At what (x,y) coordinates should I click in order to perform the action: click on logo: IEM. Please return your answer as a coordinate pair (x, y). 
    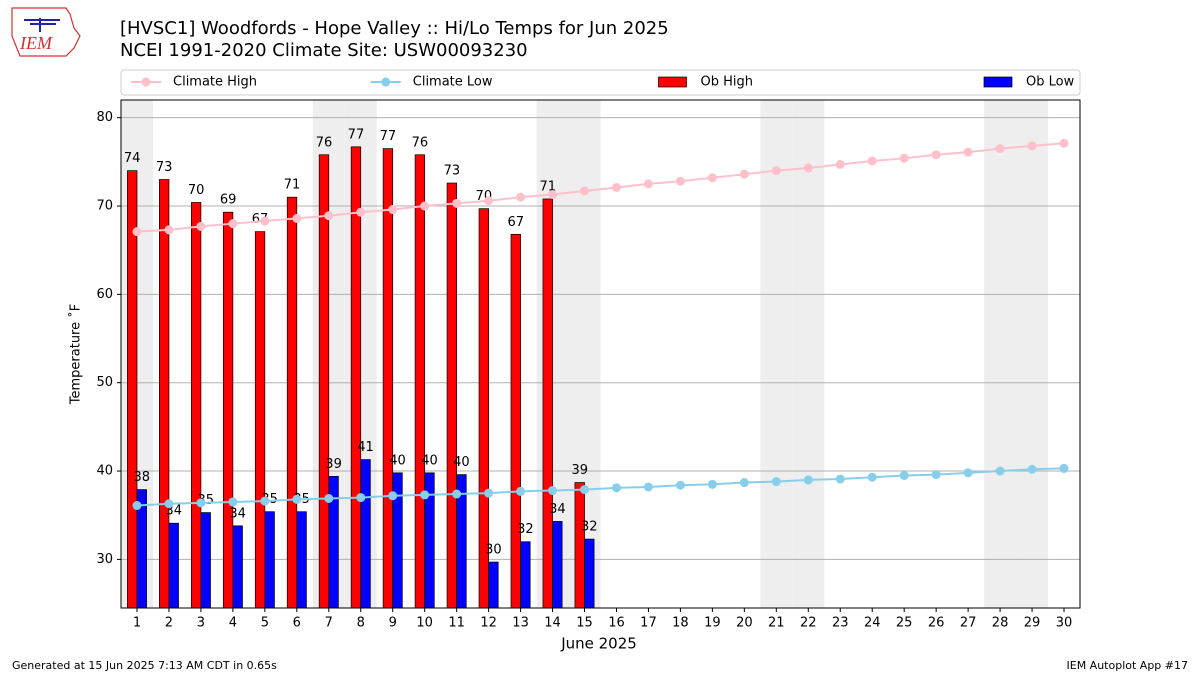
    Looking at the image, I should click on (46, 32).